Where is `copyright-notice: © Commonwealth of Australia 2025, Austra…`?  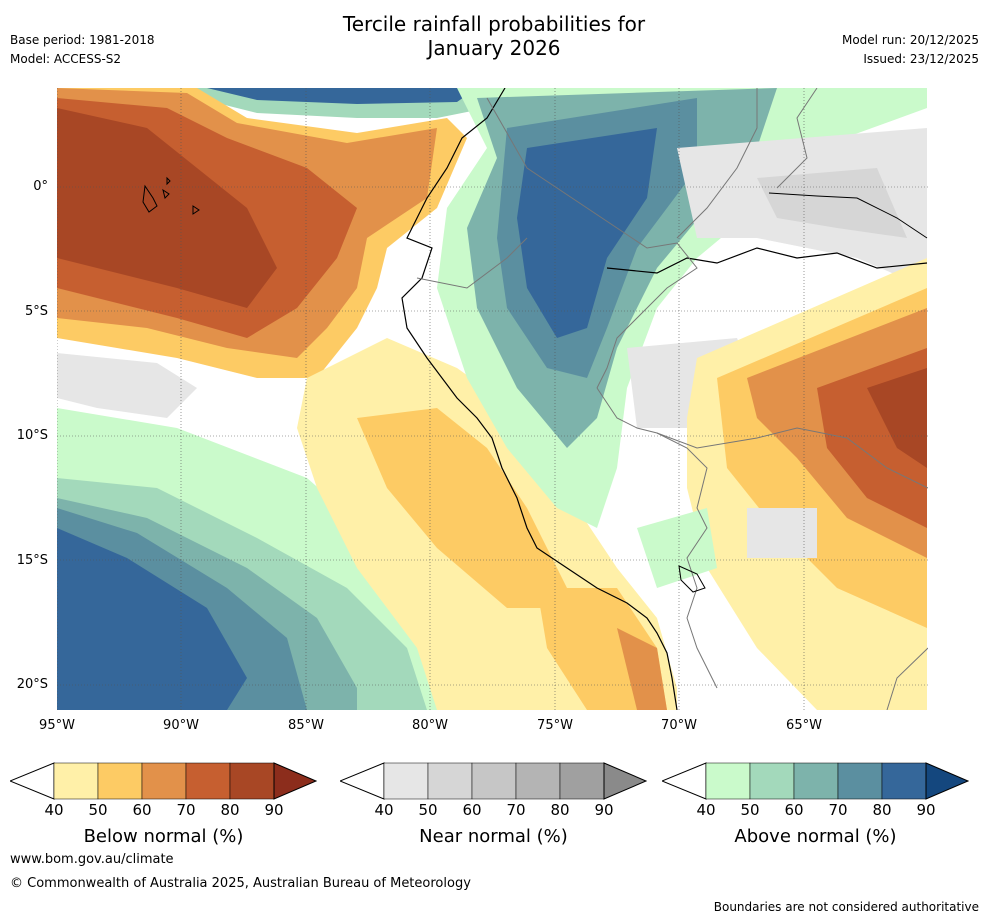 copyright-notice: © Commonwealth of Australia 2025, Austra… is located at coordinates (240, 883).